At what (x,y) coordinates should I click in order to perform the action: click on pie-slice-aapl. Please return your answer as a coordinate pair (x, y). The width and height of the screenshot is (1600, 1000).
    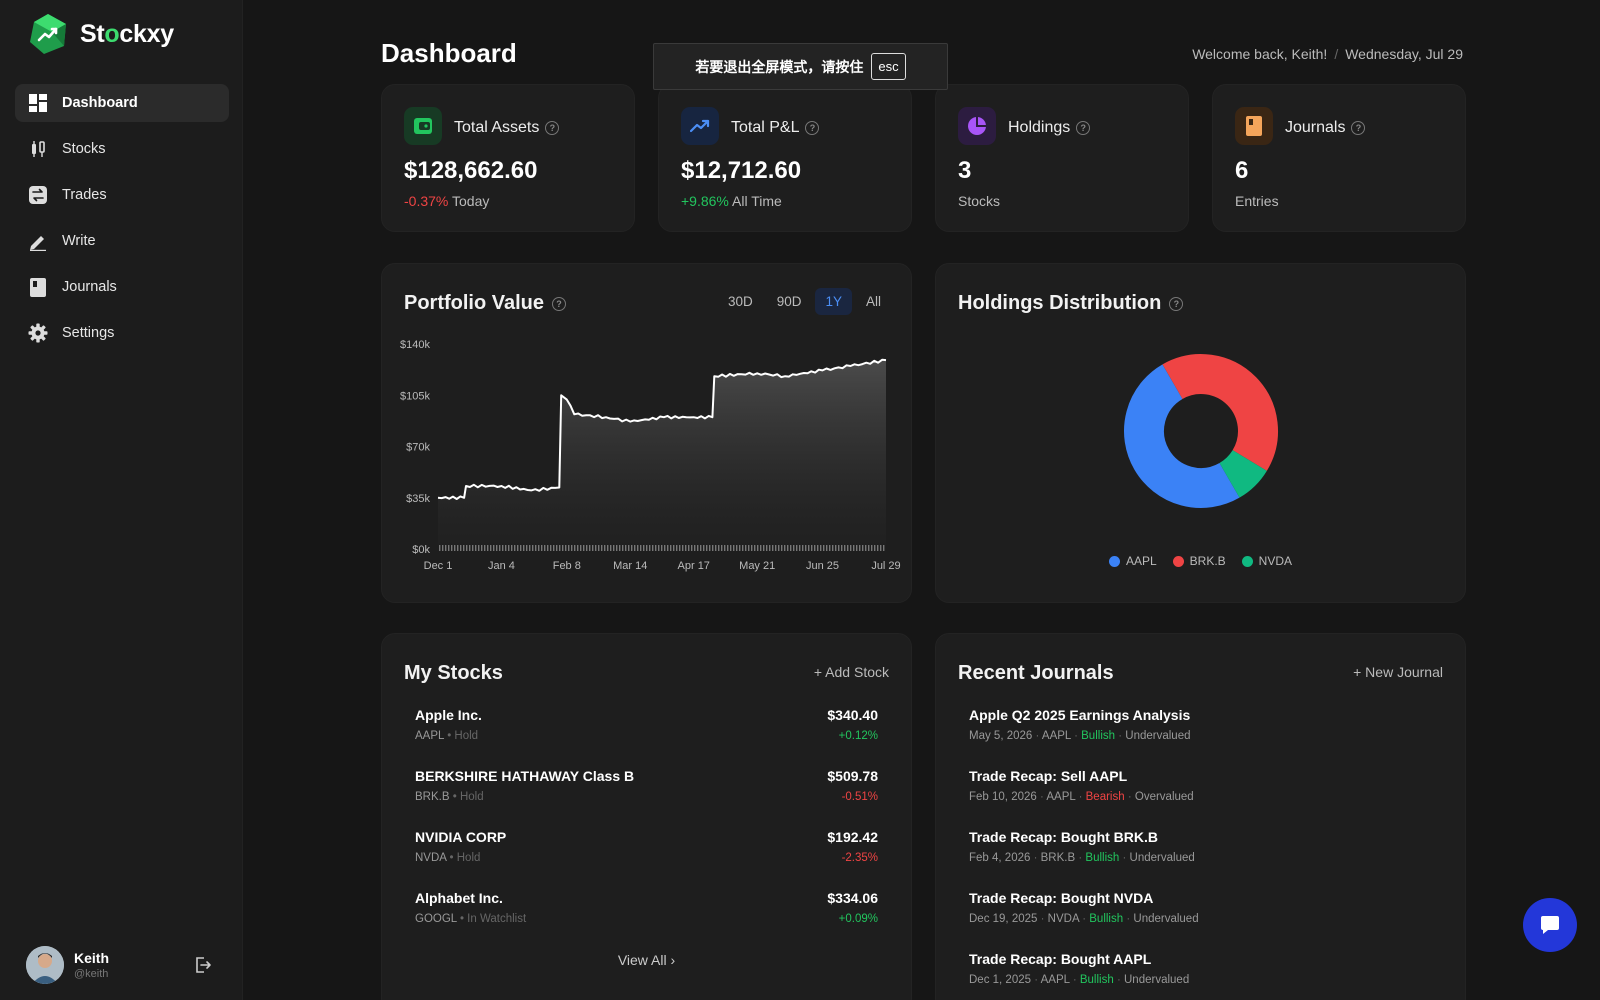
    Looking at the image, I should click on (1182, 436).